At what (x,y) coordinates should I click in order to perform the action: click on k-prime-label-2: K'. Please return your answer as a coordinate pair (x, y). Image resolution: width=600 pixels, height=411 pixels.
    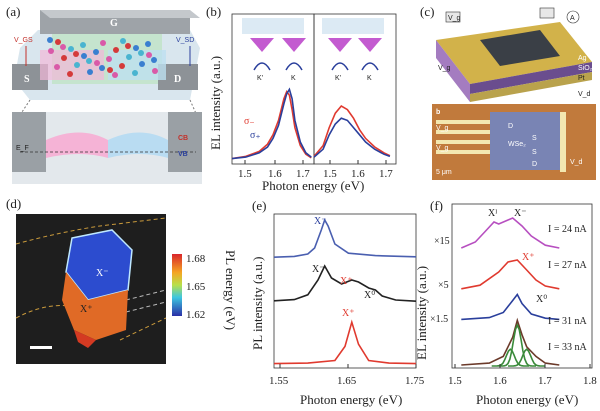
    Looking at the image, I should click on (338, 78).